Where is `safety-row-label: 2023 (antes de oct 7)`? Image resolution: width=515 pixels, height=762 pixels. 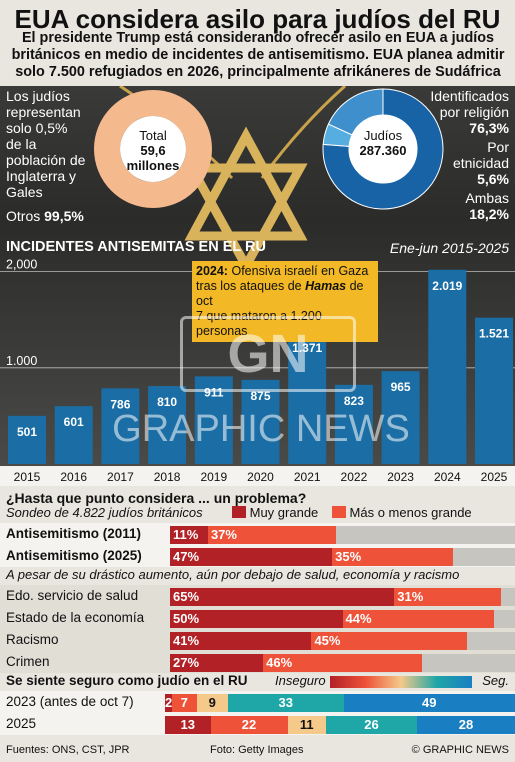 safety-row-label: 2023 (antes de oct 7) is located at coordinates (70, 701).